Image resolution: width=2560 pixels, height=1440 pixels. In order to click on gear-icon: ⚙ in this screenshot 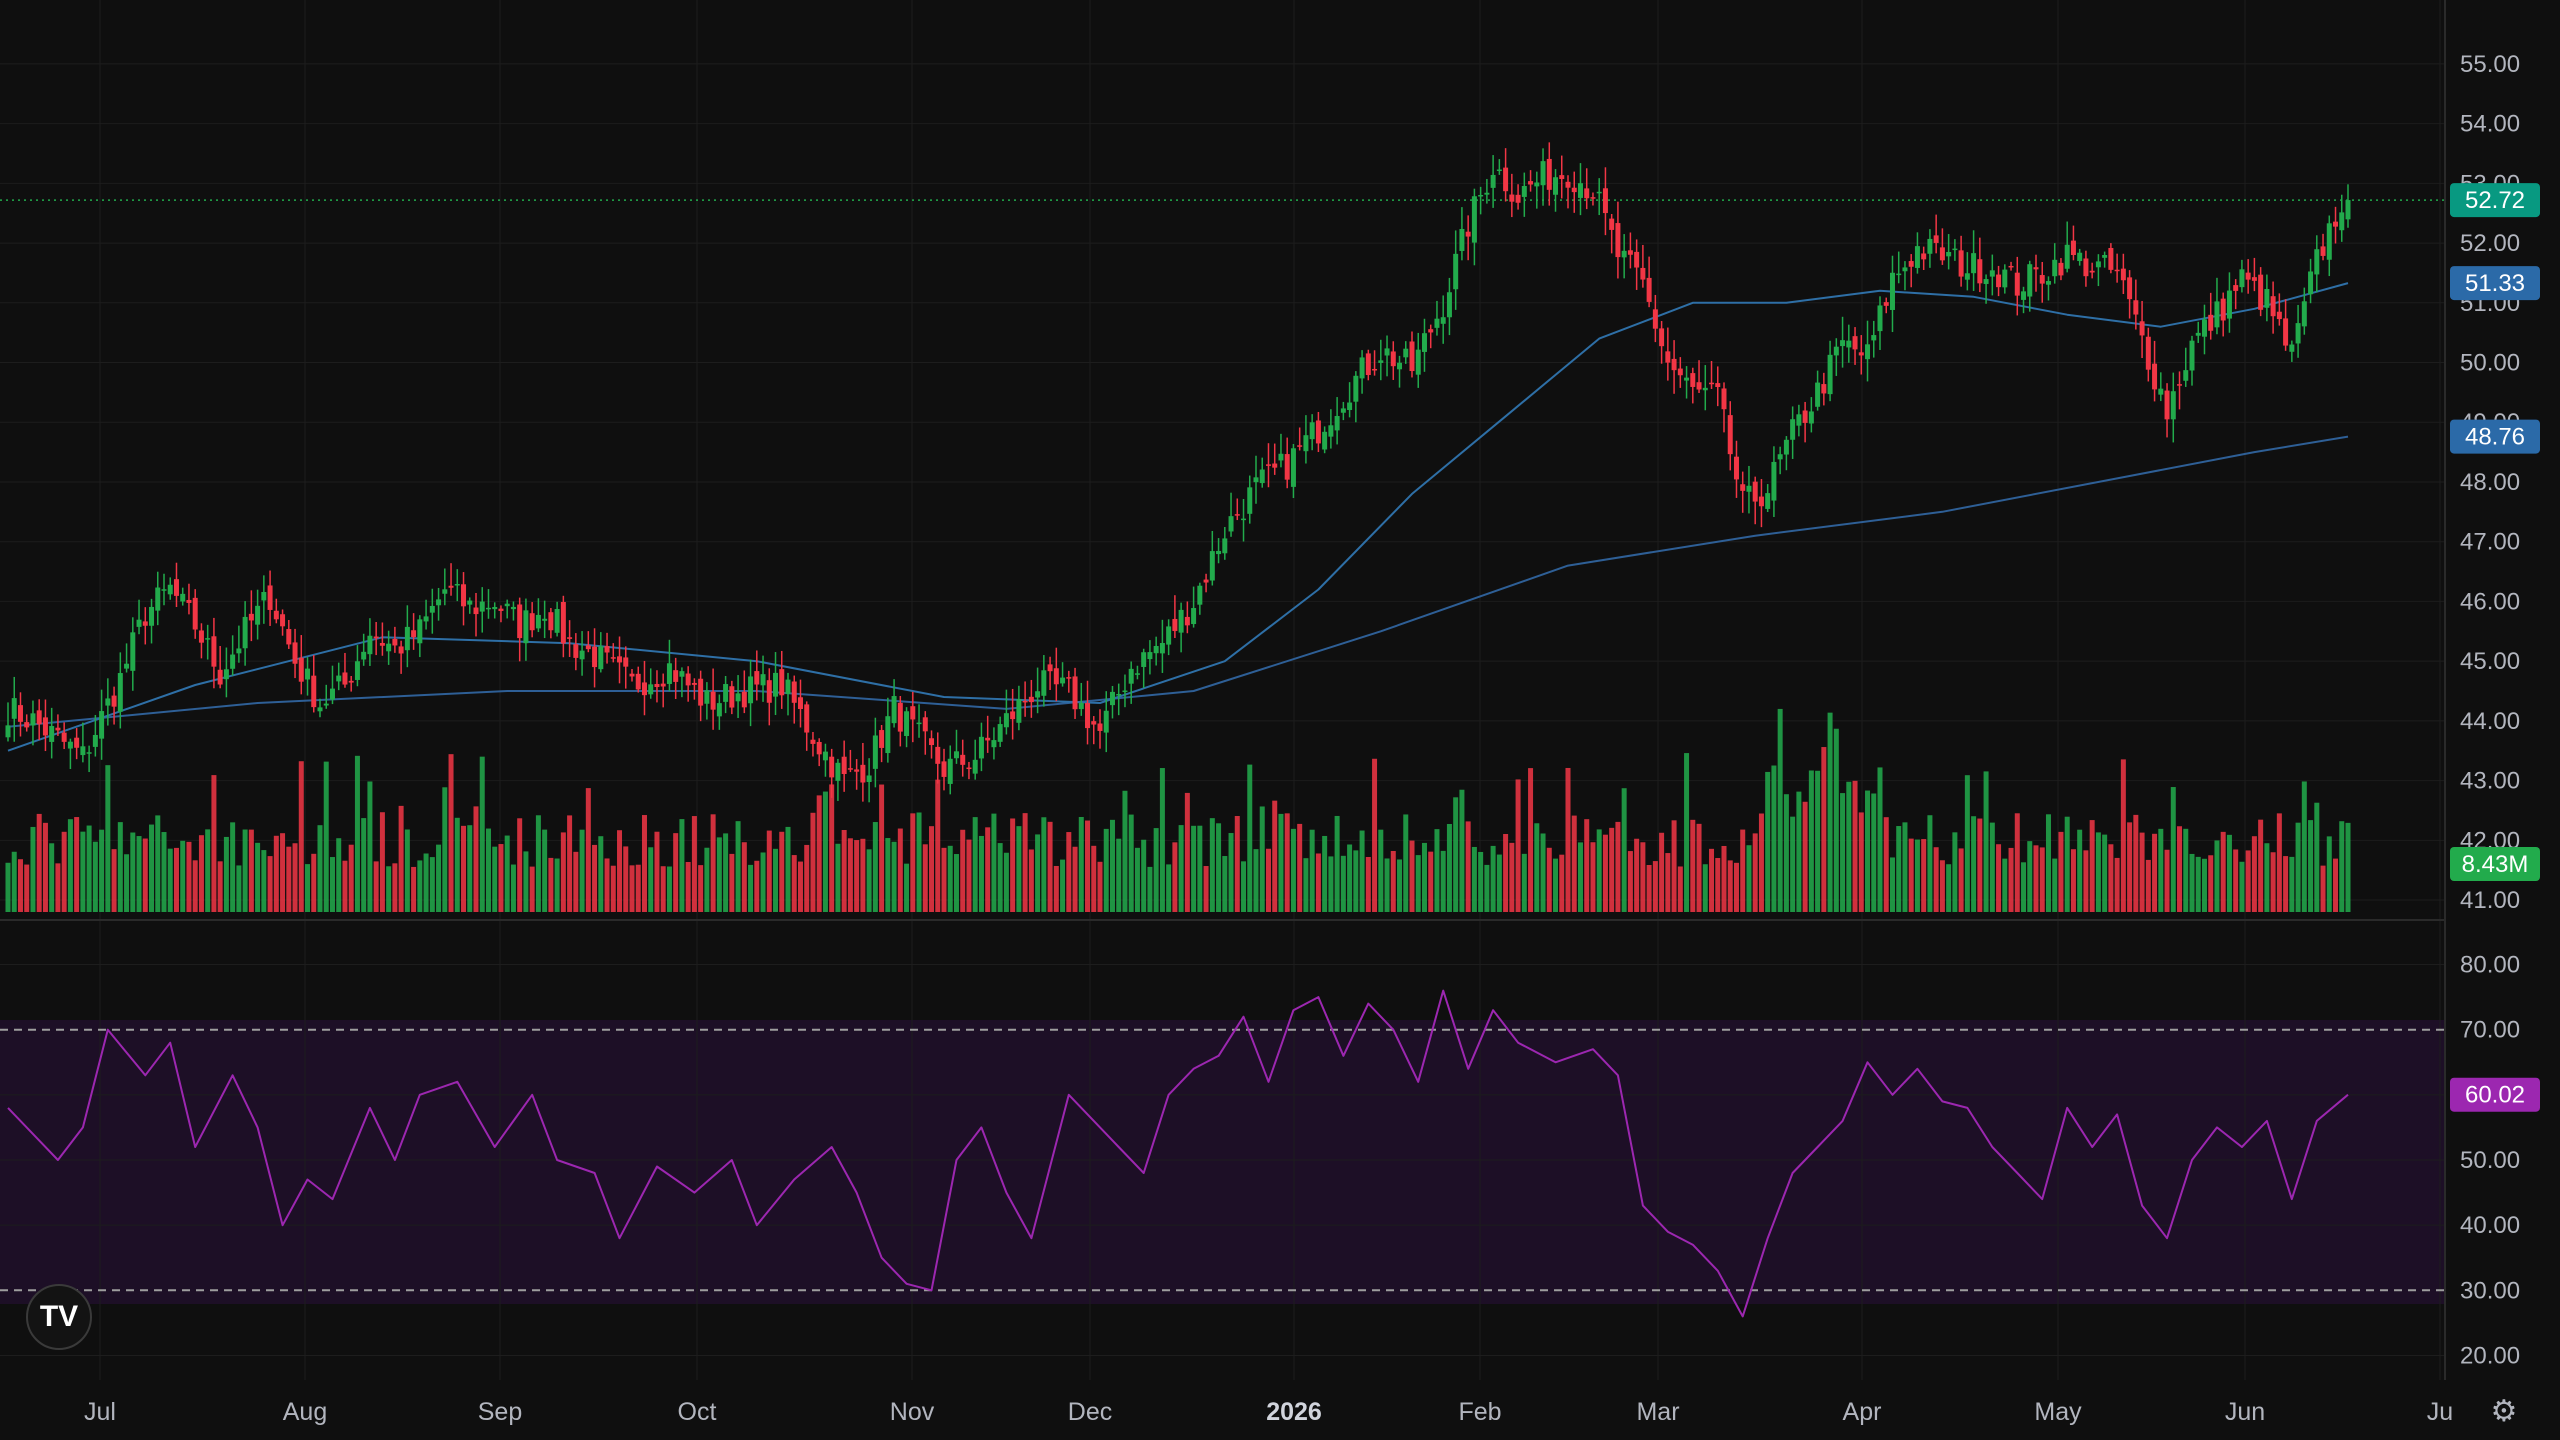, I will do `click(2504, 1411)`.